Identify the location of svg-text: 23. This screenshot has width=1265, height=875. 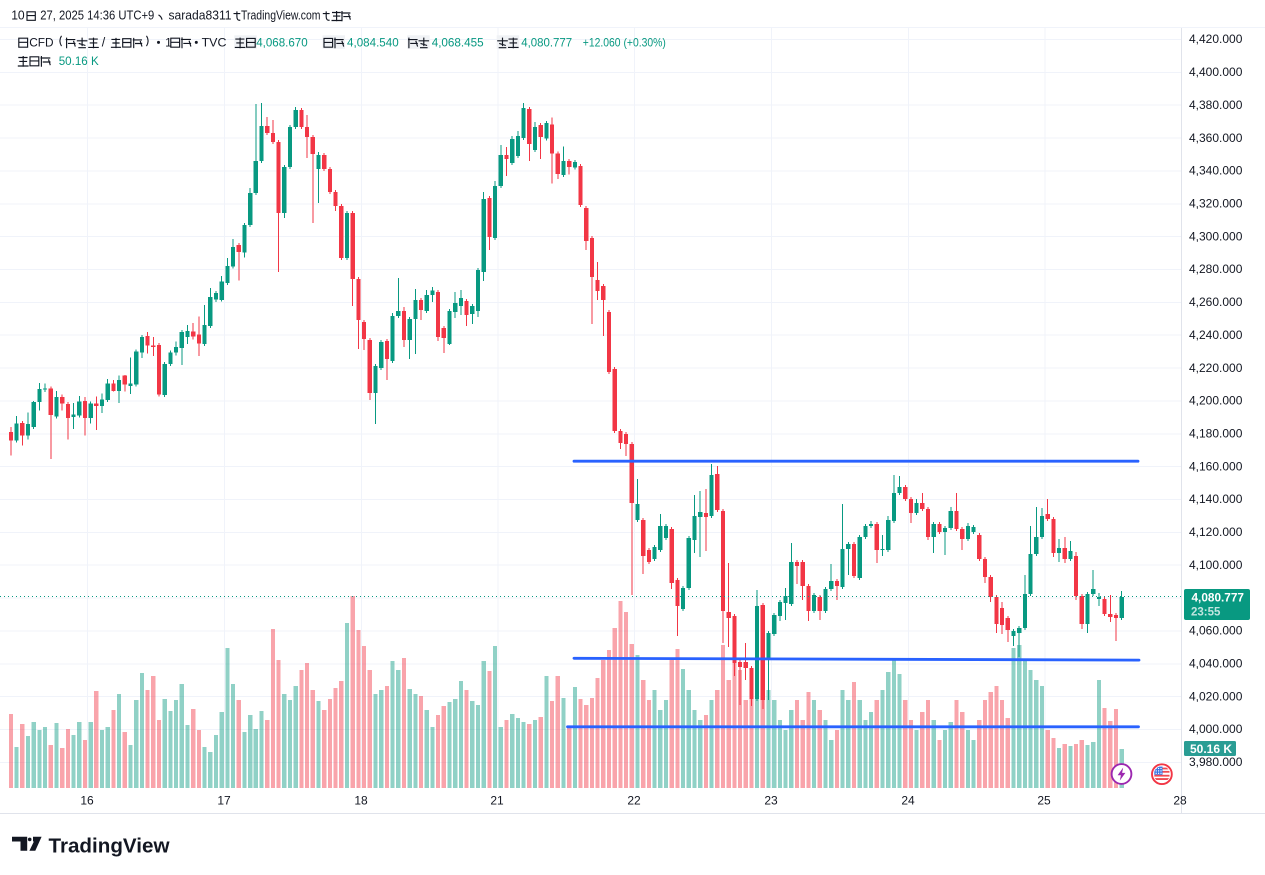
(771, 801).